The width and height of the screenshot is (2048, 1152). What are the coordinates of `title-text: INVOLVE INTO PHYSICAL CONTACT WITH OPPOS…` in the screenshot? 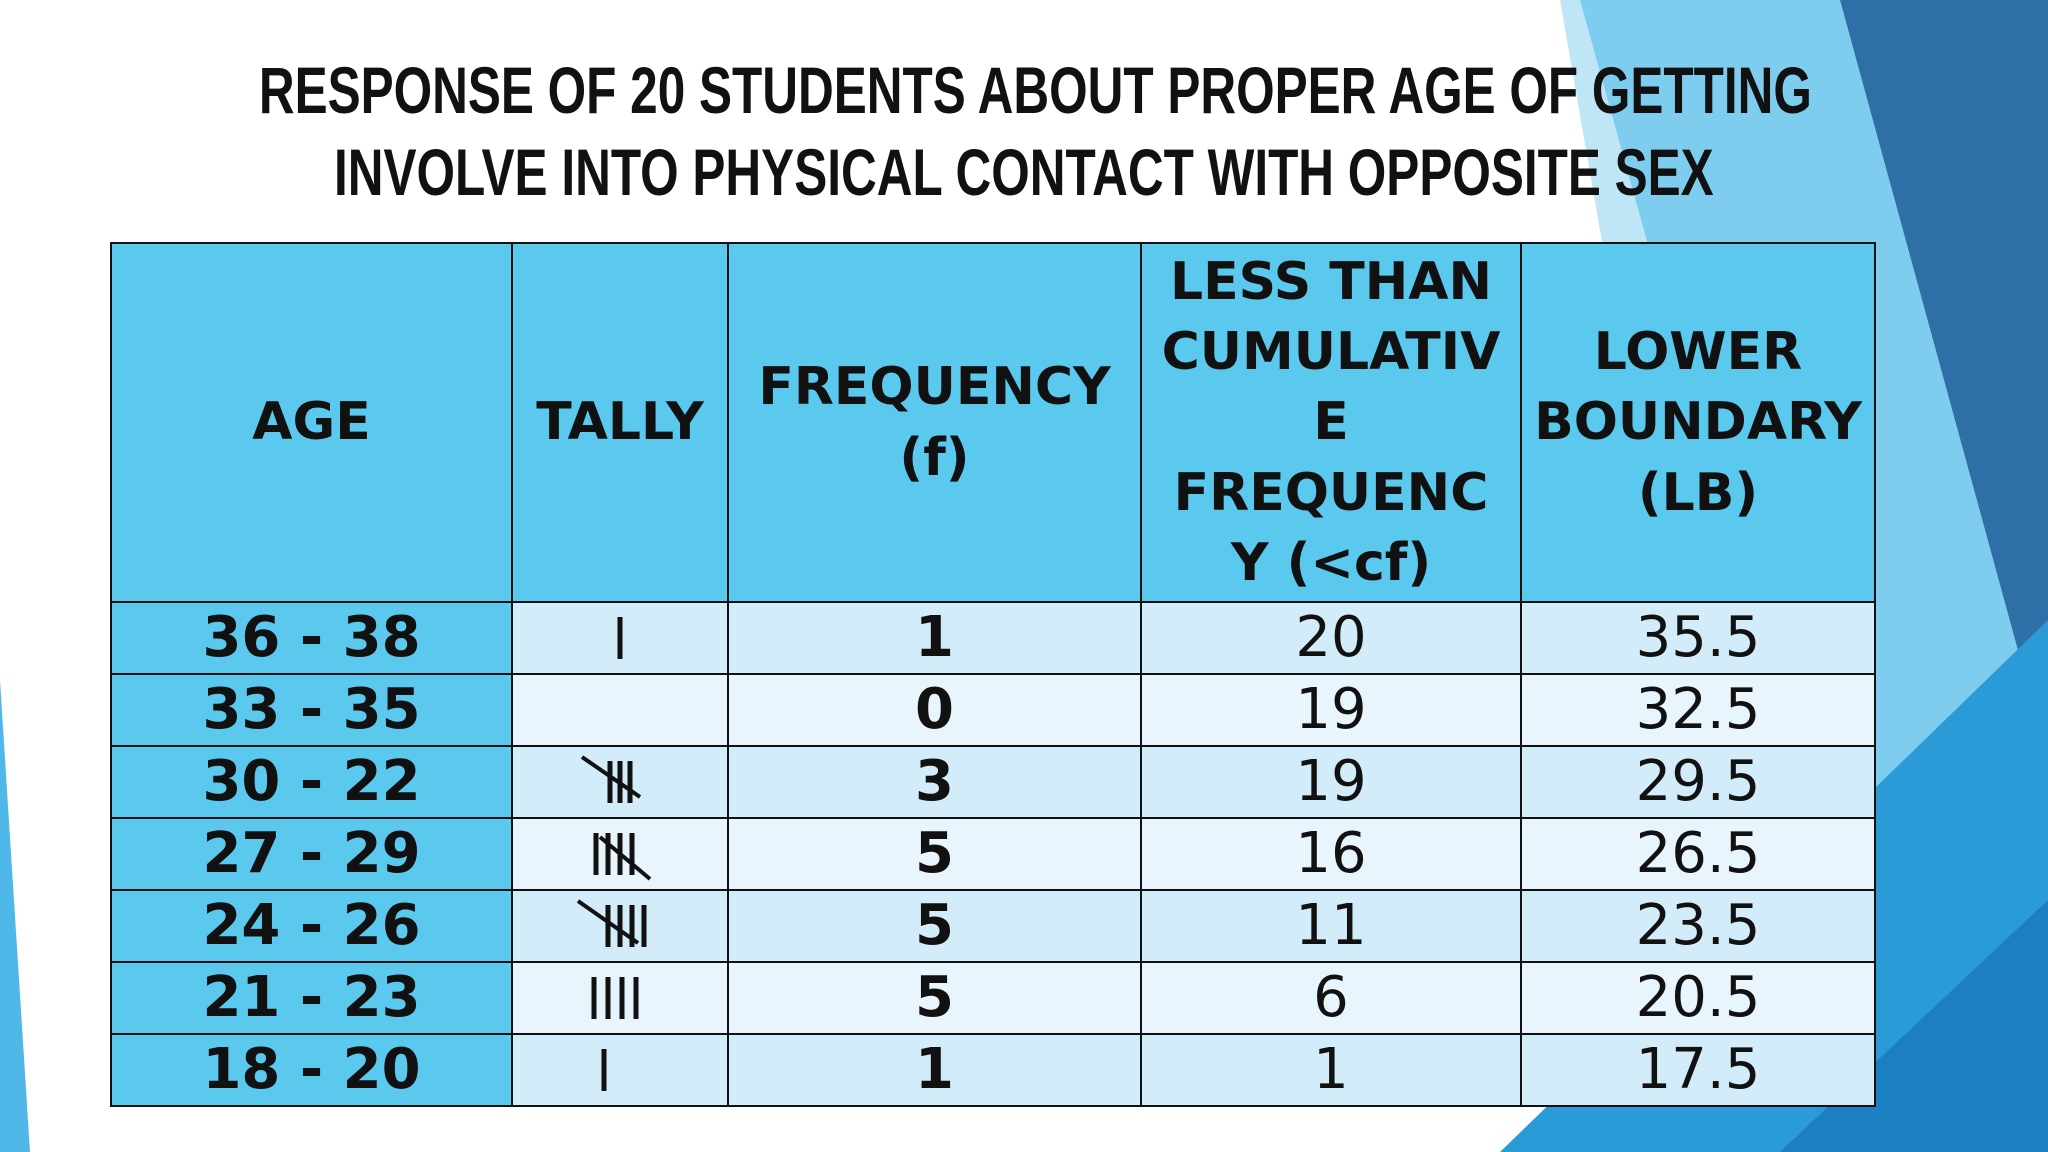 It's located at (1024, 172).